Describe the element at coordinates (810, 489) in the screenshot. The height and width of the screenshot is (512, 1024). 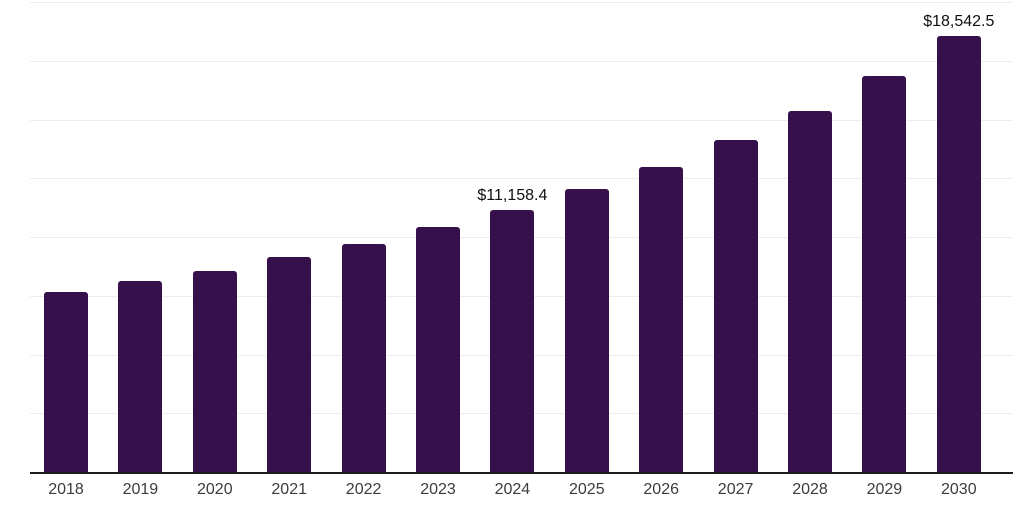
I see `x-axis-label-2028: 2028` at that location.